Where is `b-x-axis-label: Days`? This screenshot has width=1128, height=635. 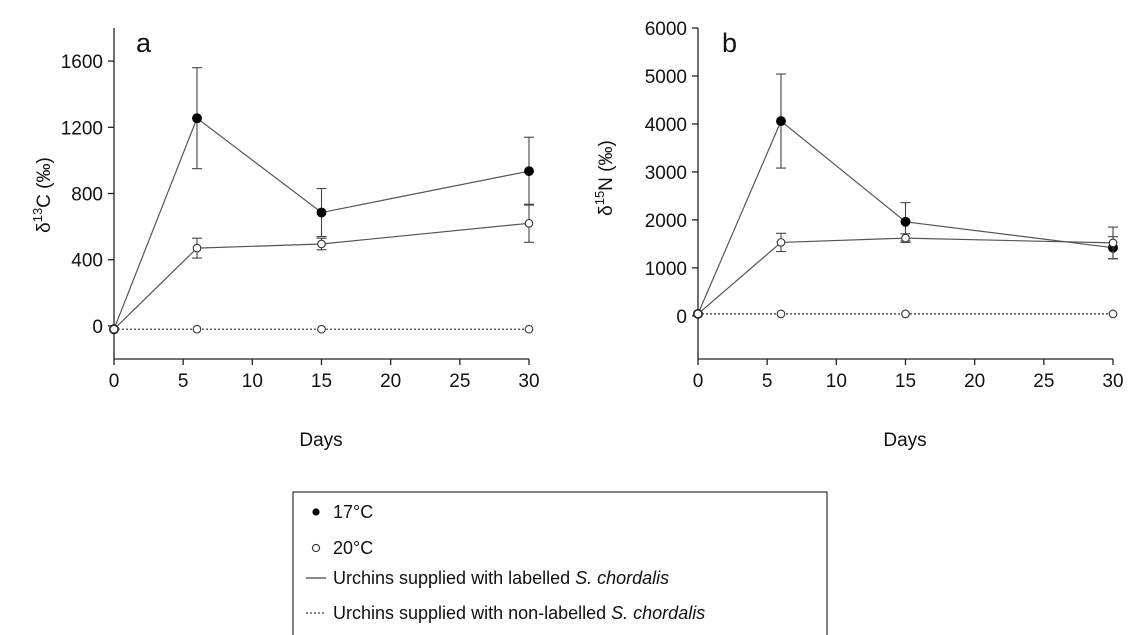 b-x-axis-label: Days is located at coordinates (904, 440).